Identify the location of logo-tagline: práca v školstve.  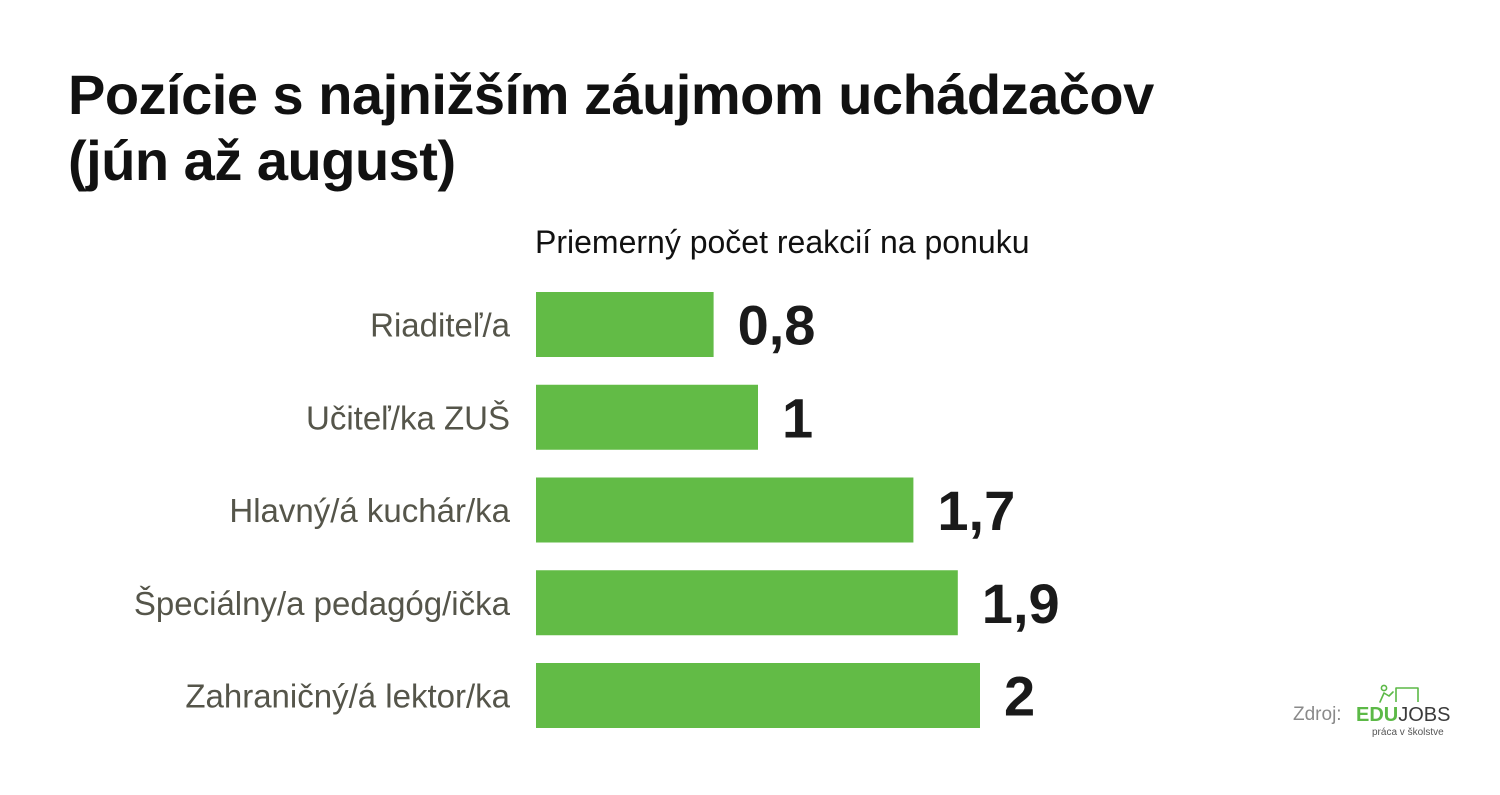
(1408, 732).